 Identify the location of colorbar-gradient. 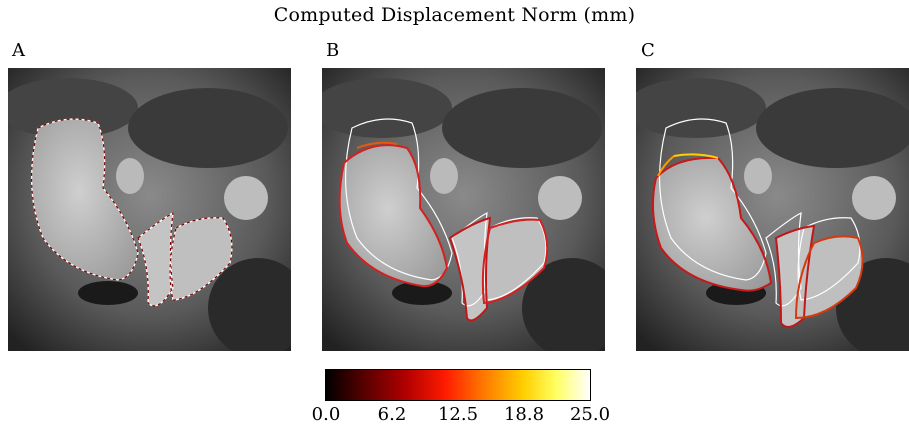
(458, 385).